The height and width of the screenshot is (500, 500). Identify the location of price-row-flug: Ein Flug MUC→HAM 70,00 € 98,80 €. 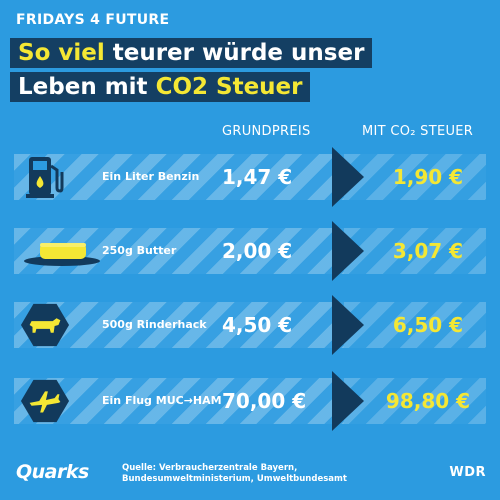
(250, 401).